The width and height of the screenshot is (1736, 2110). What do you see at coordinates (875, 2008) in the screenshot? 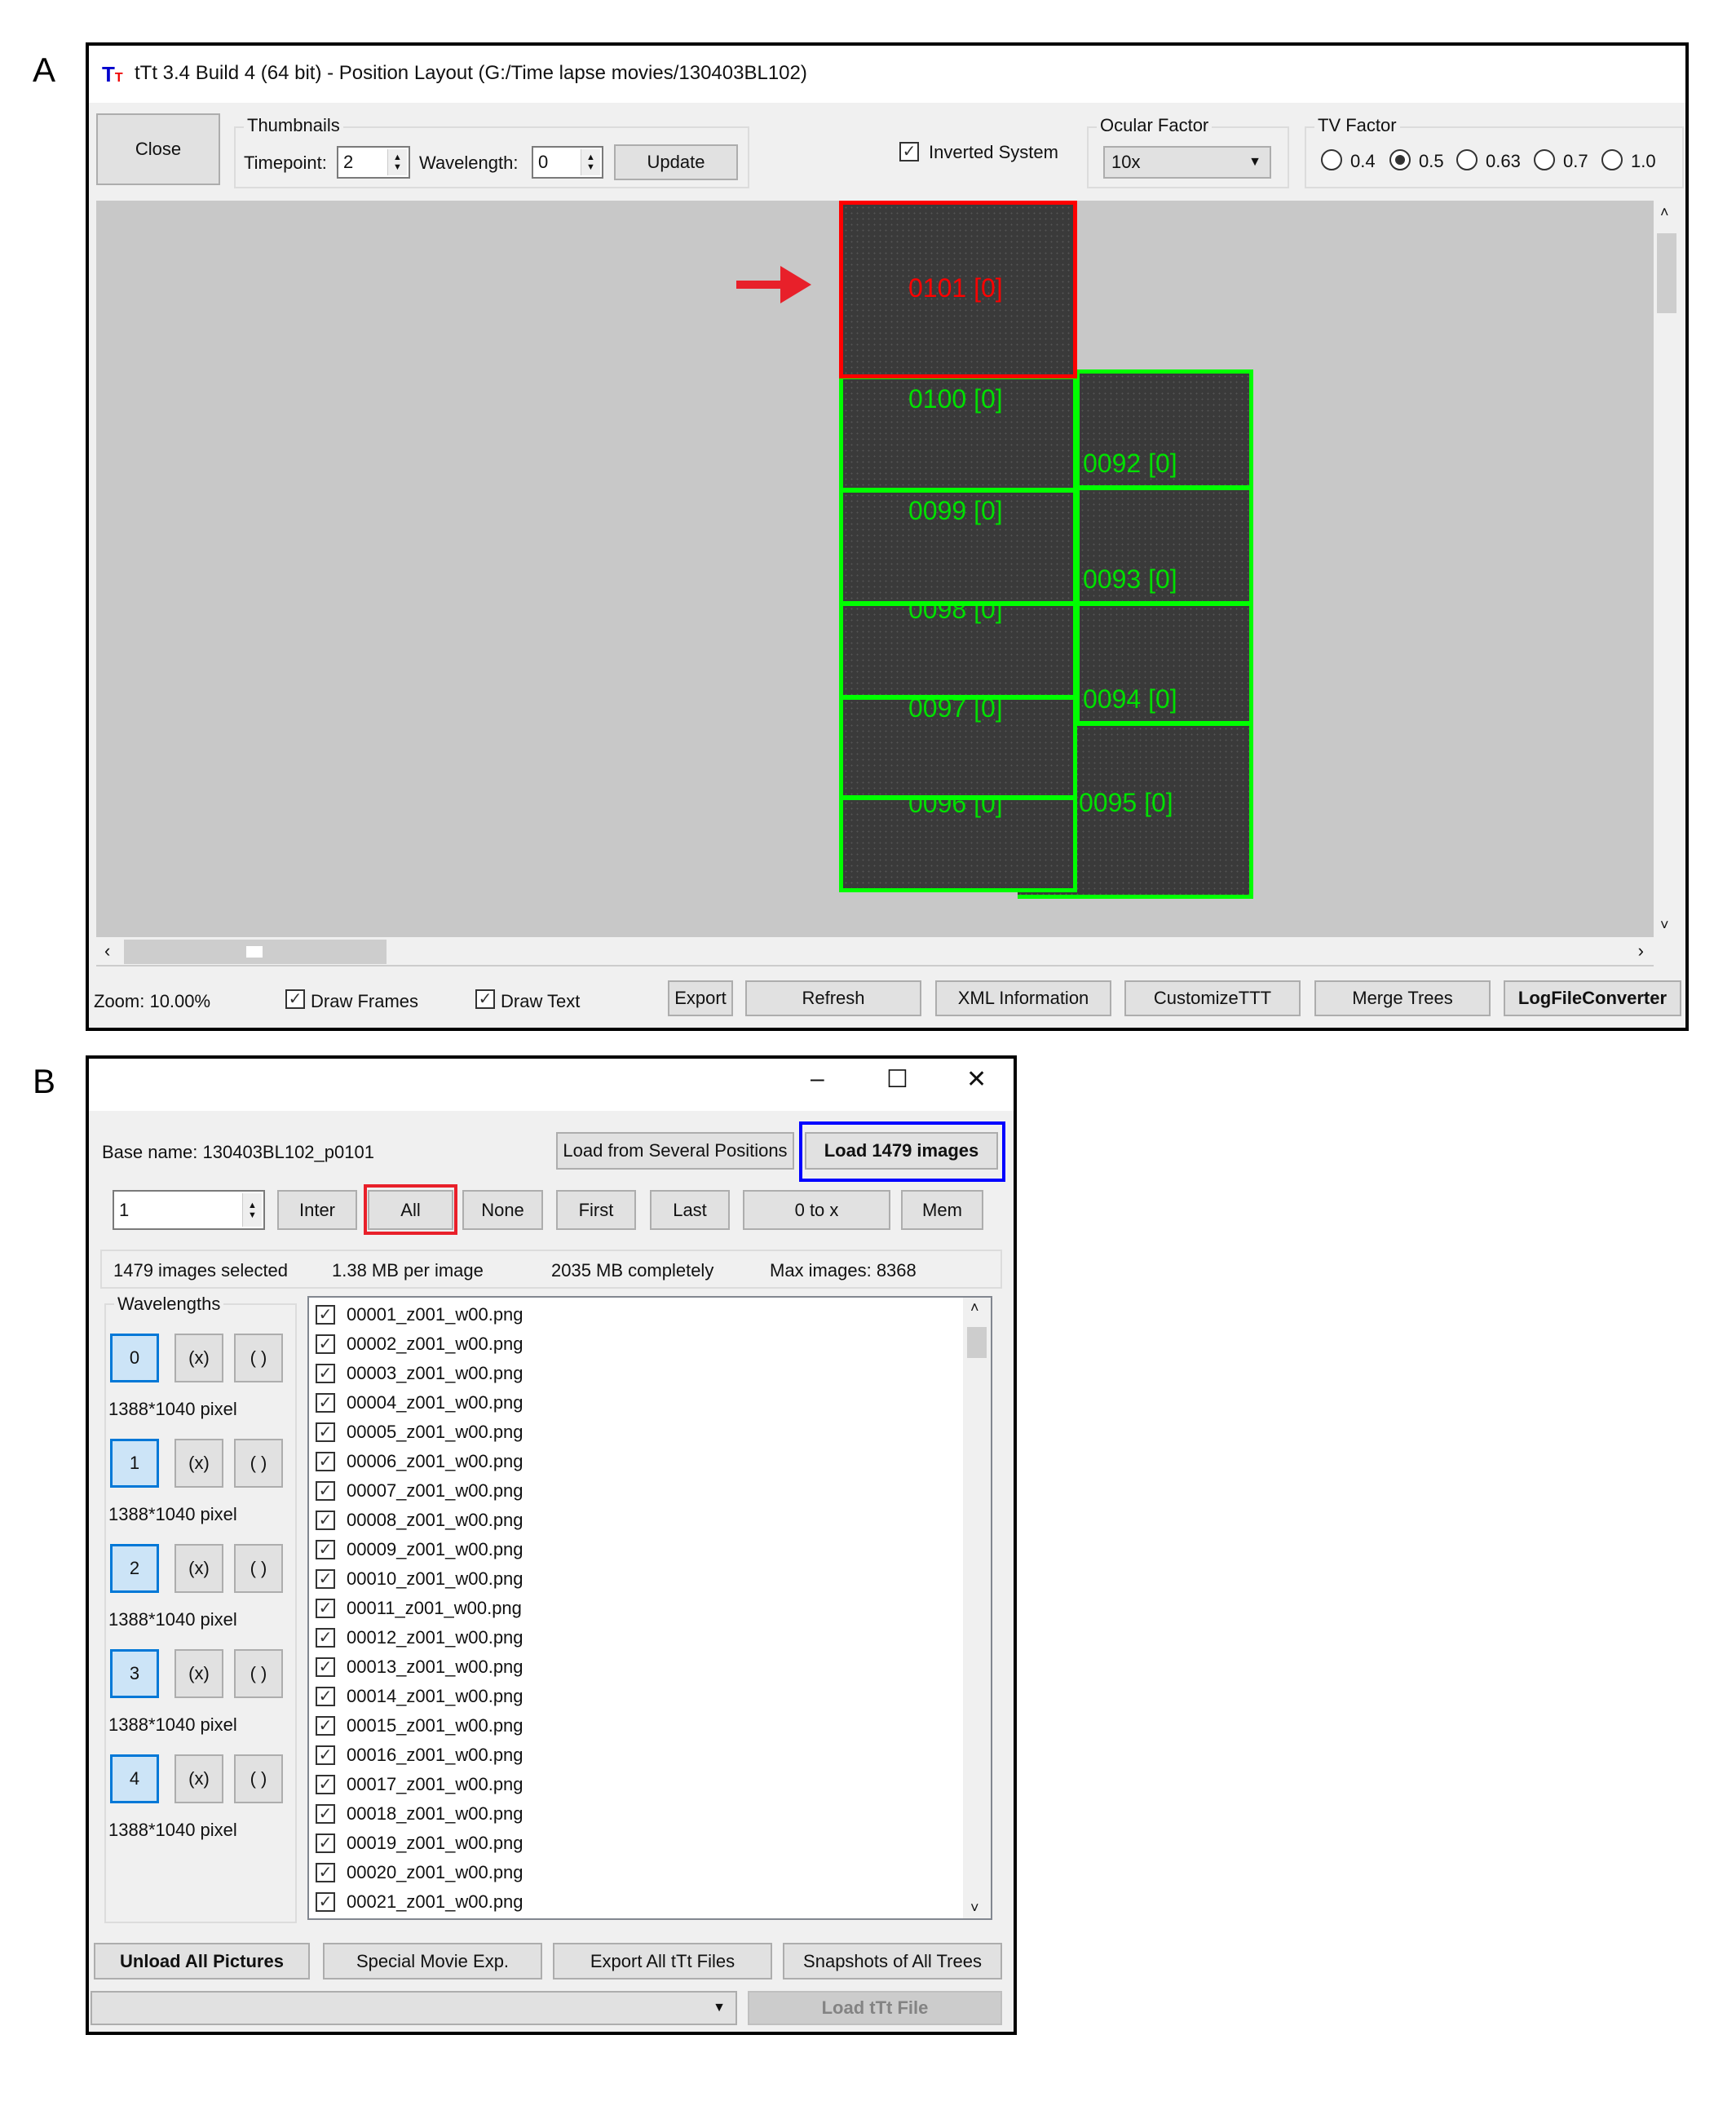
I see `load-ttt-file-button: Load tTt File` at bounding box center [875, 2008].